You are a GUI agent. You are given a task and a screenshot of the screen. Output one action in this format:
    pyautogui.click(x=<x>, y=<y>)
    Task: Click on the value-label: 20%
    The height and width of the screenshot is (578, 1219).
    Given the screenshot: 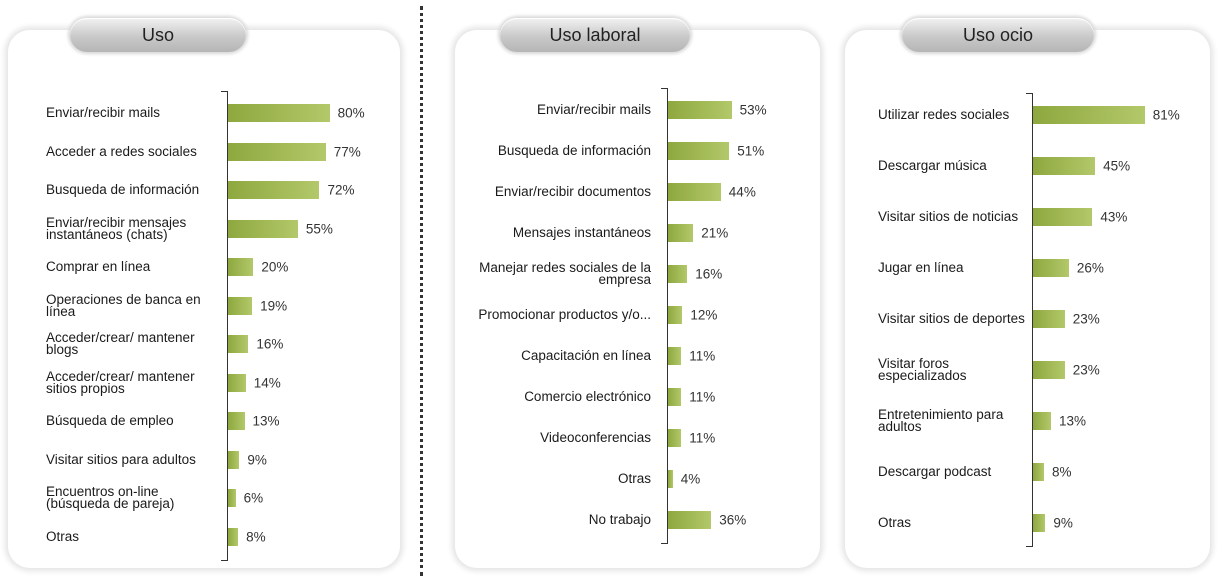 What is the action you would take?
    pyautogui.click(x=275, y=267)
    